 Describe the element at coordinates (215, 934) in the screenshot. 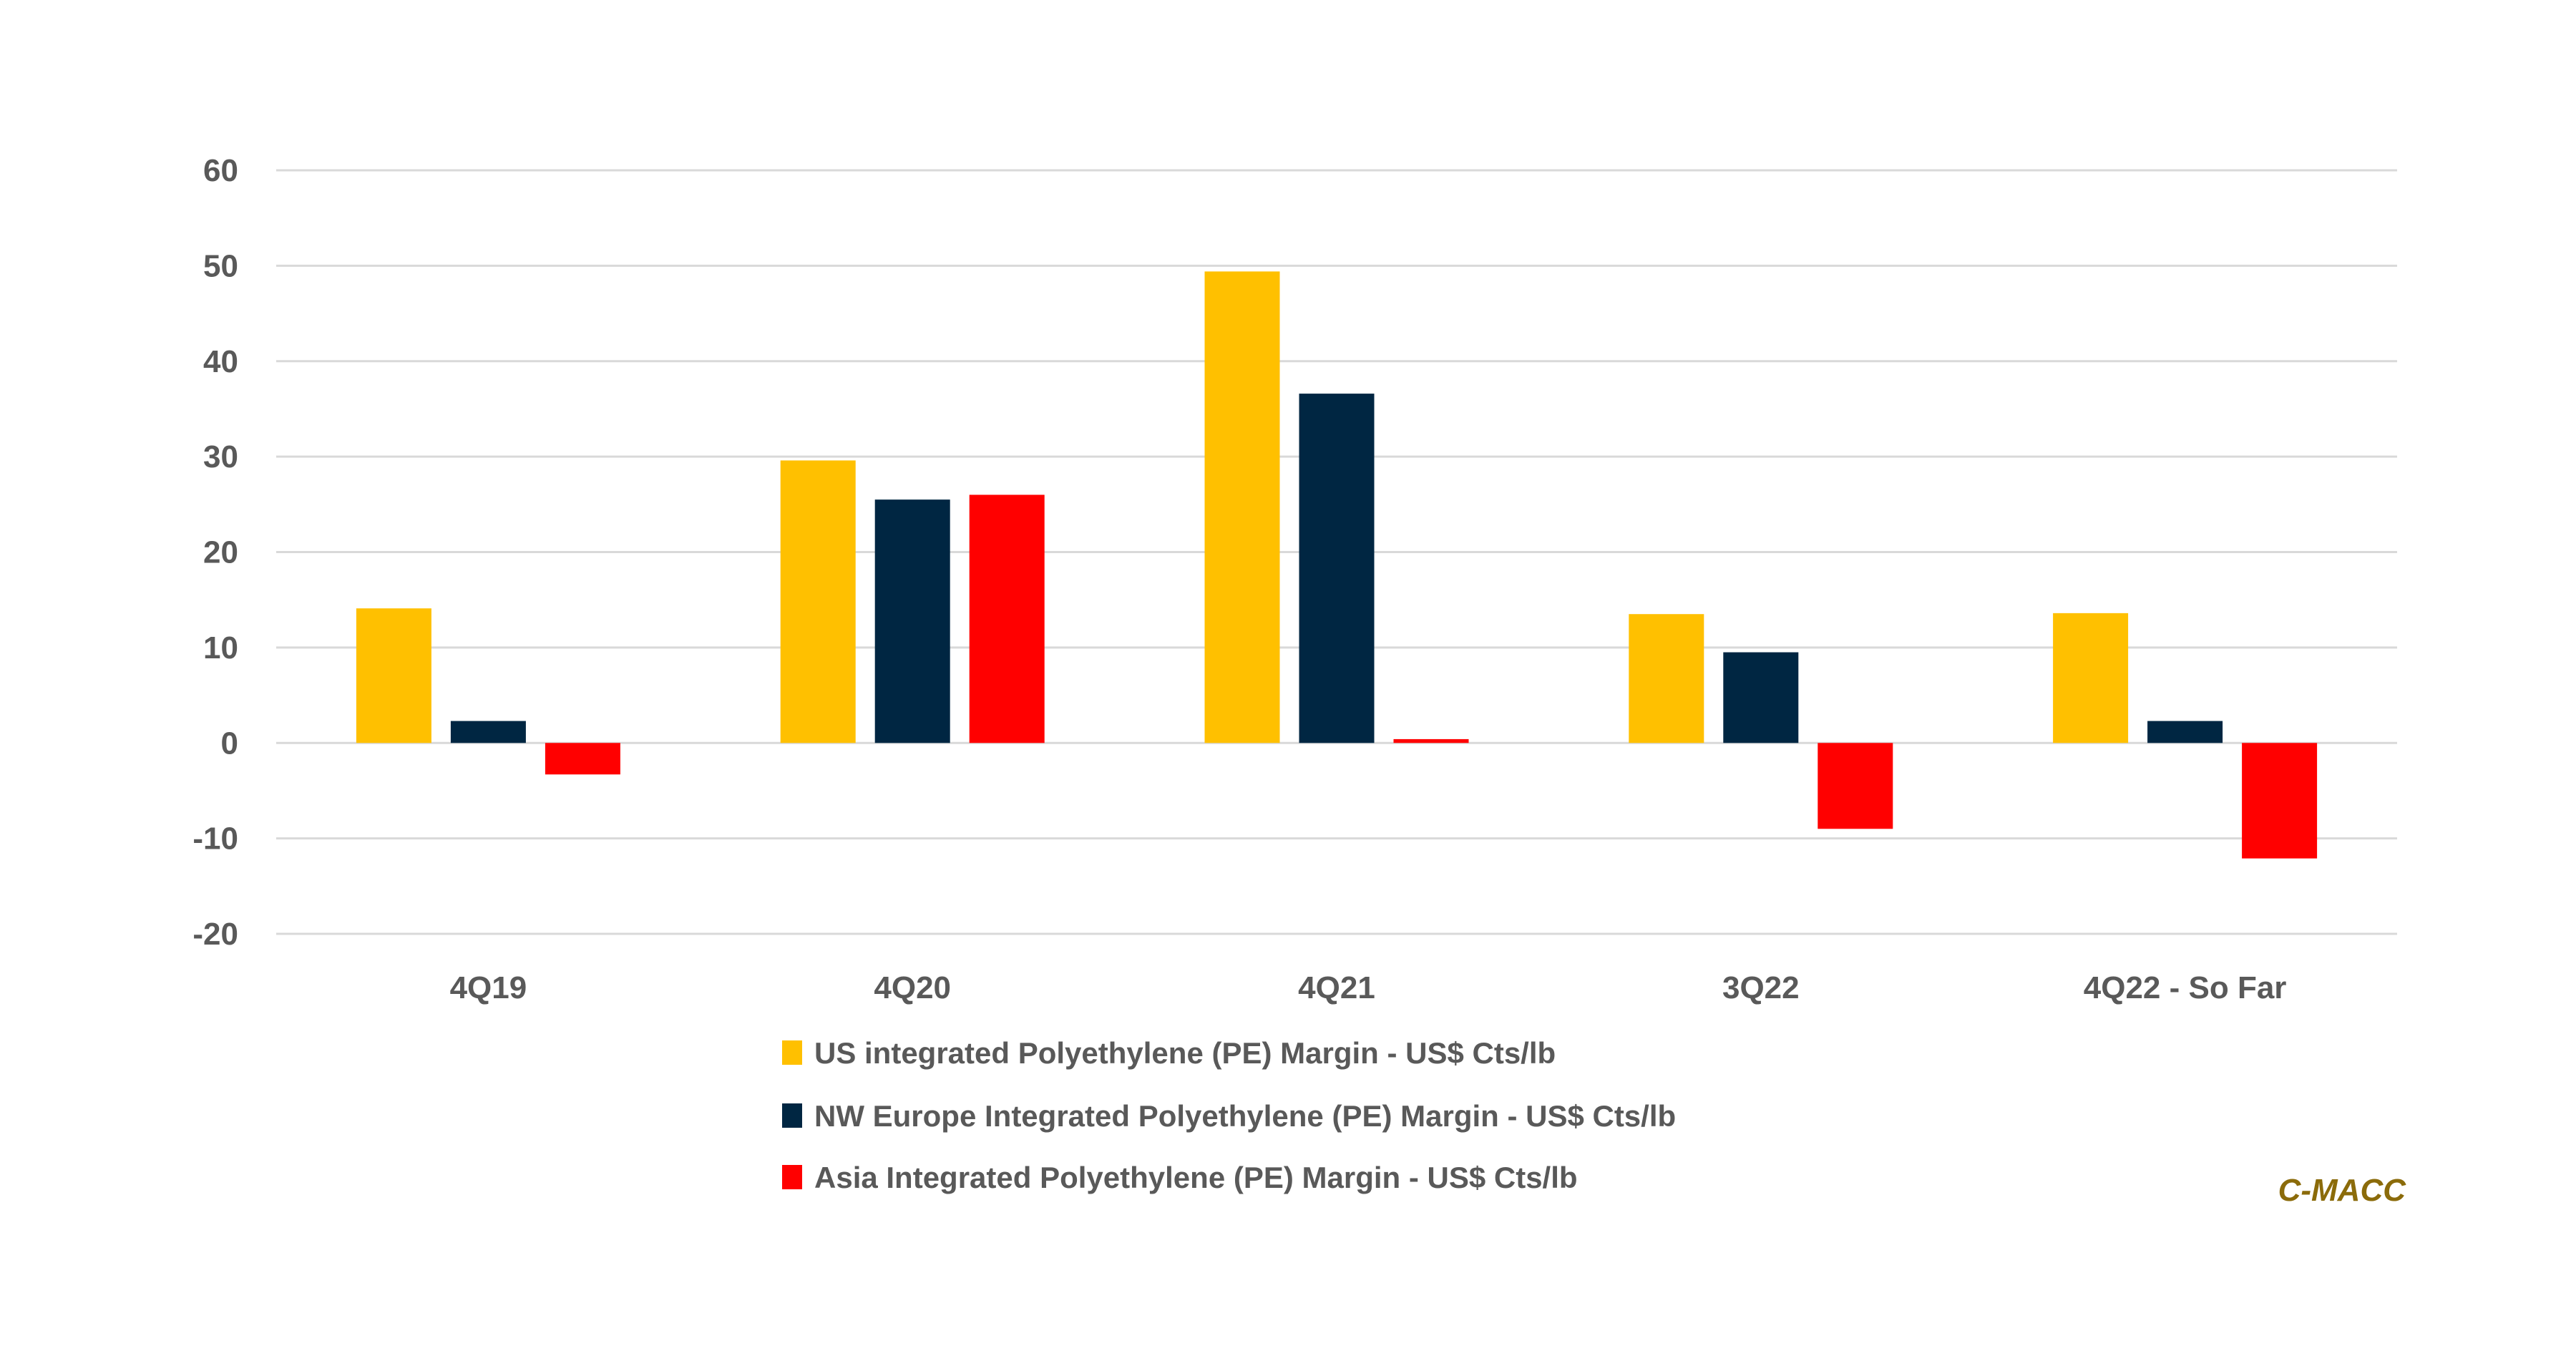

I see `y-tick-label: -20` at that location.